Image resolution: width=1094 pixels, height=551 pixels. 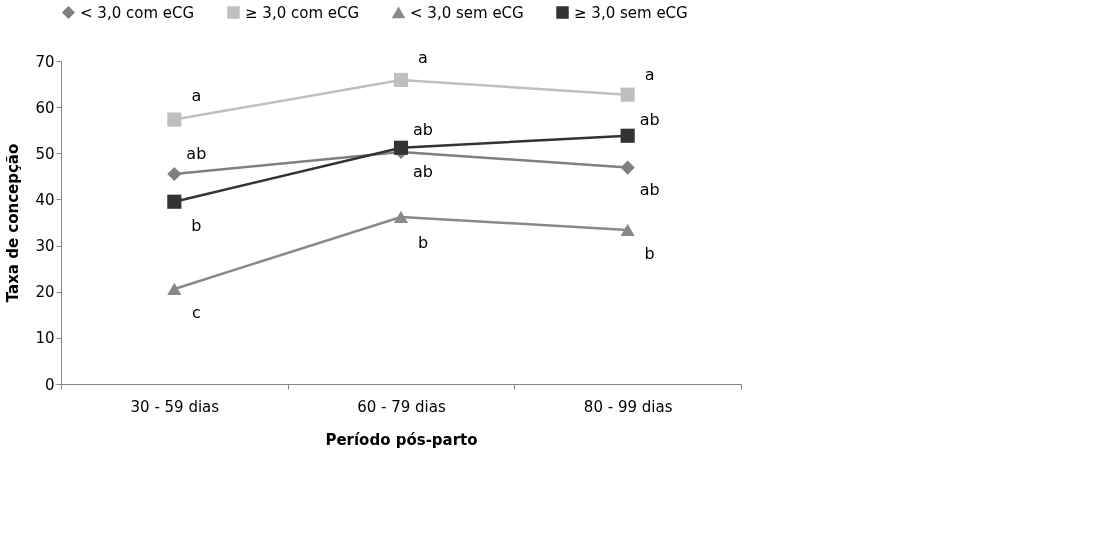 I want to click on annotation: c, so click(x=196, y=312).